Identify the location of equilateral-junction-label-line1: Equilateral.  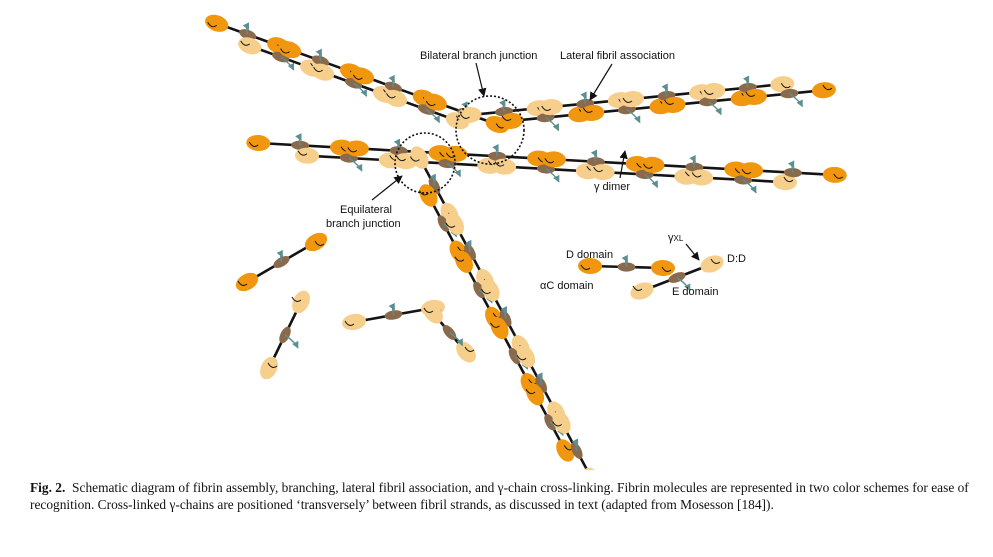
(366, 210).